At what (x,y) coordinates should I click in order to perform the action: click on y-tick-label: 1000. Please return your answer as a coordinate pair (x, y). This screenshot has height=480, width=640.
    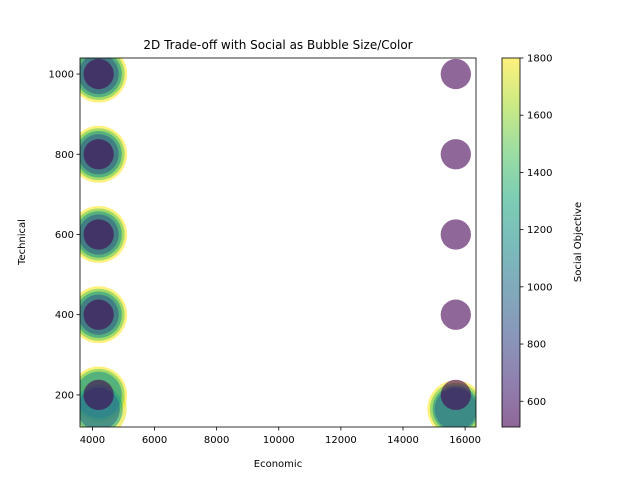
    Looking at the image, I should click on (61, 75).